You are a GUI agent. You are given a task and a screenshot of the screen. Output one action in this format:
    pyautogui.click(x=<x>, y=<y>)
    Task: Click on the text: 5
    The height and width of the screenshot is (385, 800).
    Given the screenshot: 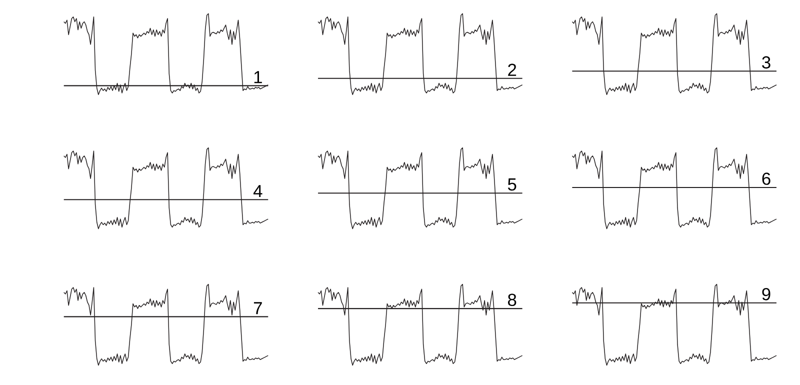 What is the action you would take?
    pyautogui.click(x=512, y=184)
    